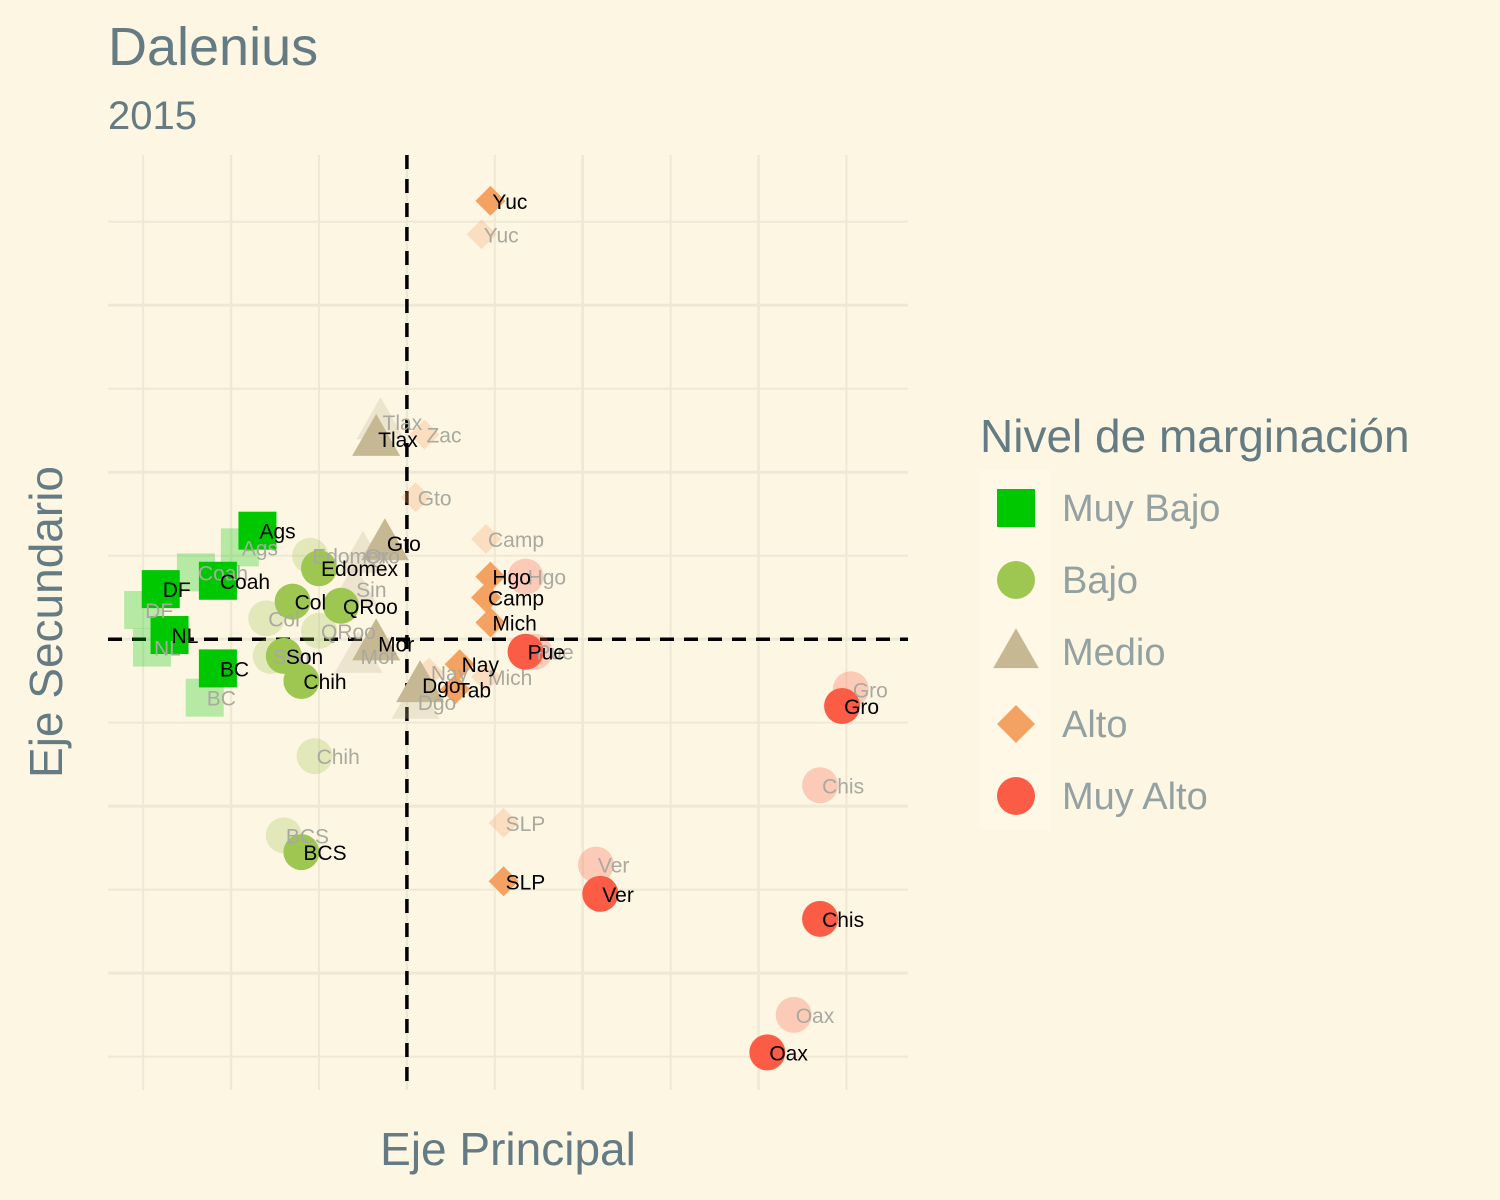 This screenshot has height=1200, width=1500. What do you see at coordinates (424, 434) in the screenshot?
I see `point-marker-zac` at bounding box center [424, 434].